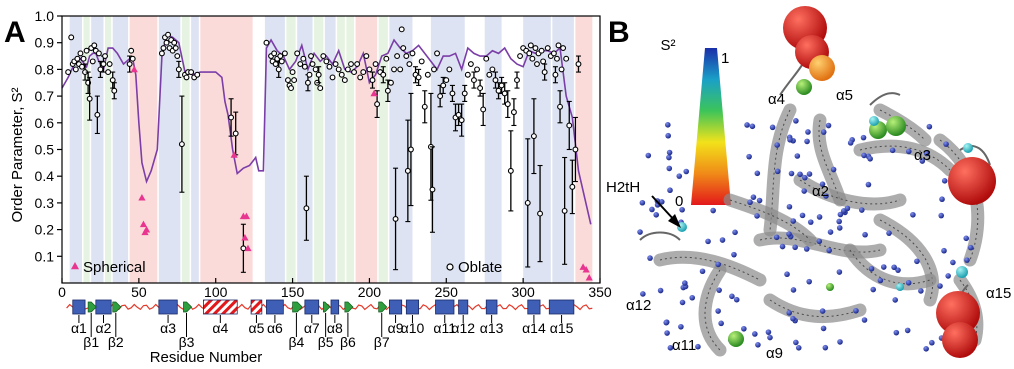  Describe the element at coordinates (17, 154) in the screenshot. I see `y-axis-label: Order Parameter, S²` at that location.